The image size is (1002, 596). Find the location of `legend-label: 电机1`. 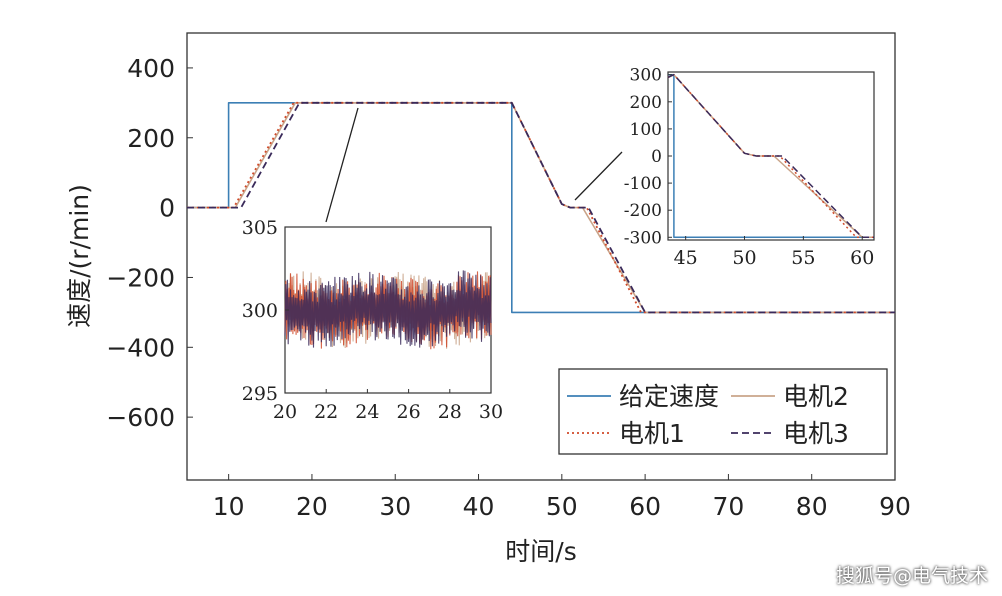

legend-label: 电机1 is located at coordinates (652, 433).